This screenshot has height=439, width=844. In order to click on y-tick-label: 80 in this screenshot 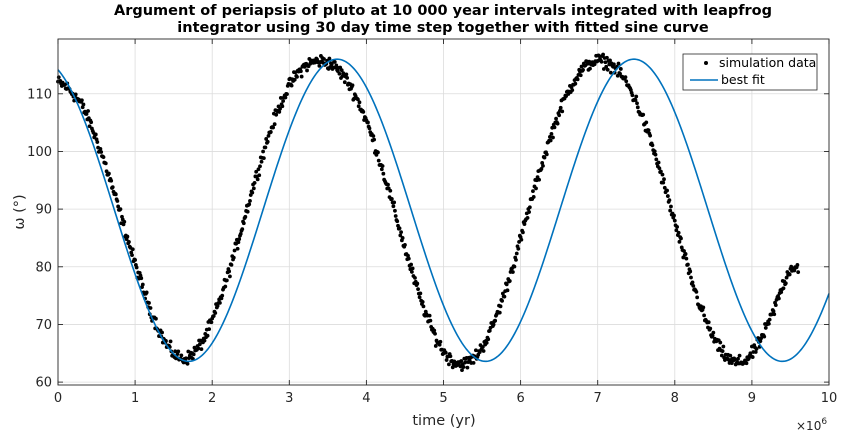, I will do `click(43, 267)`.